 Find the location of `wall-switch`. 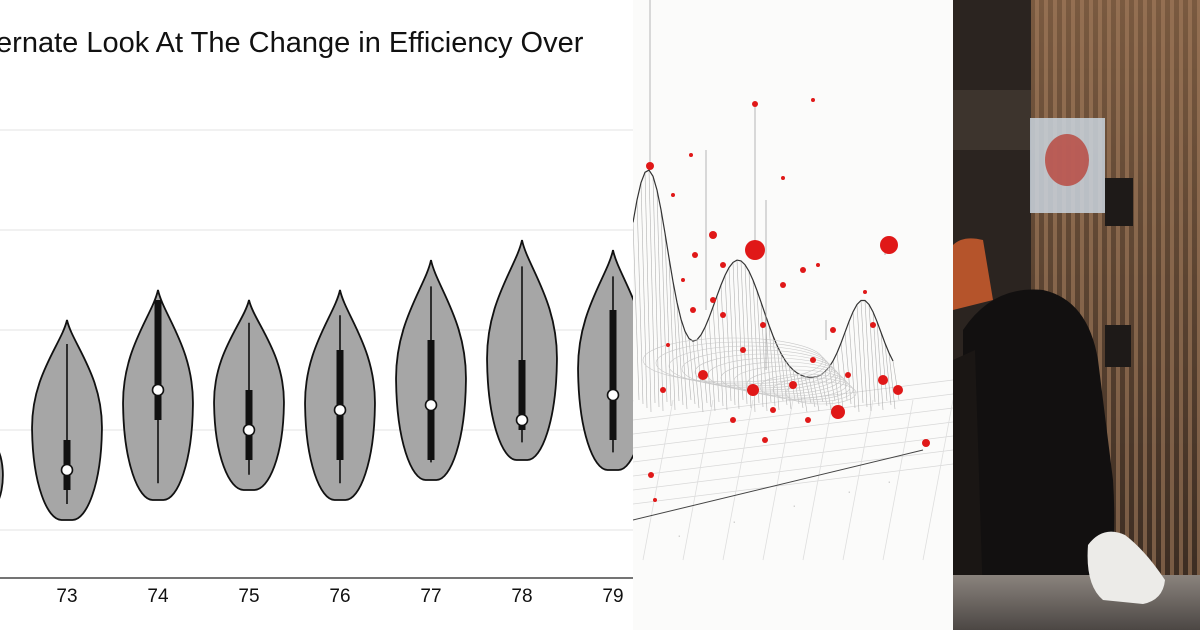

wall-switch is located at coordinates (1119, 202).